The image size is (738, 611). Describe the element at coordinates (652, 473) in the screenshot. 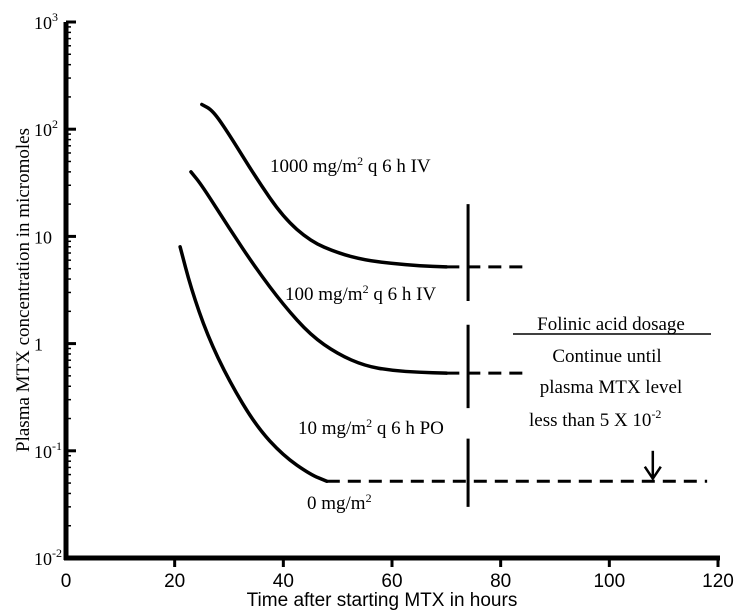

I see `folinic-arrow-head` at that location.